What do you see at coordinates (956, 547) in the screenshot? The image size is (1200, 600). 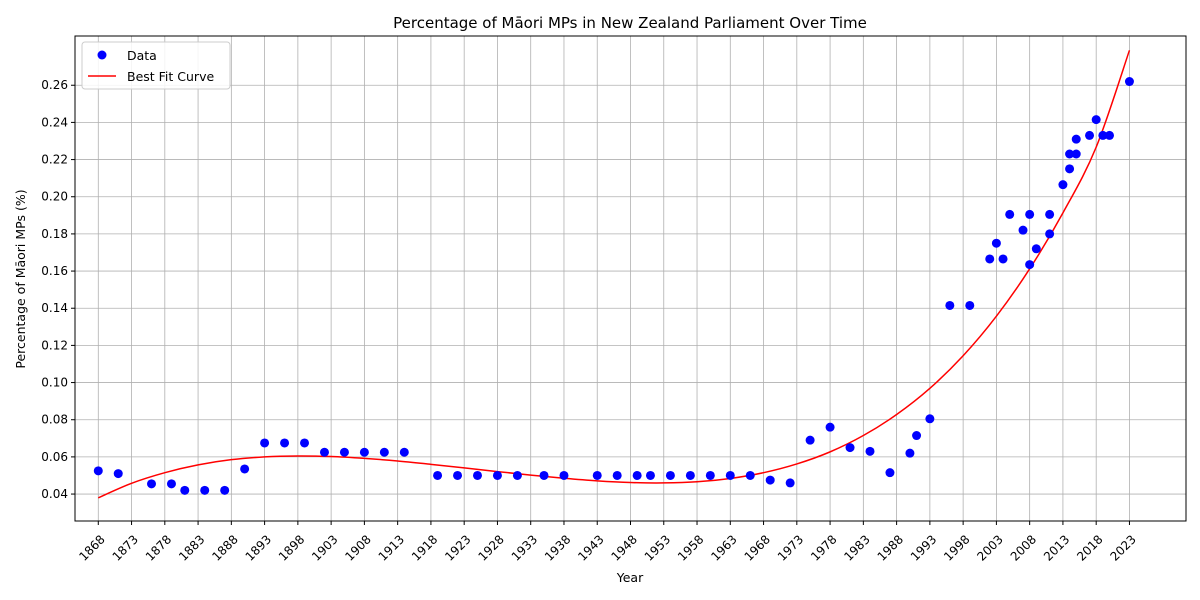 I see `x-tick-label: 1998` at bounding box center [956, 547].